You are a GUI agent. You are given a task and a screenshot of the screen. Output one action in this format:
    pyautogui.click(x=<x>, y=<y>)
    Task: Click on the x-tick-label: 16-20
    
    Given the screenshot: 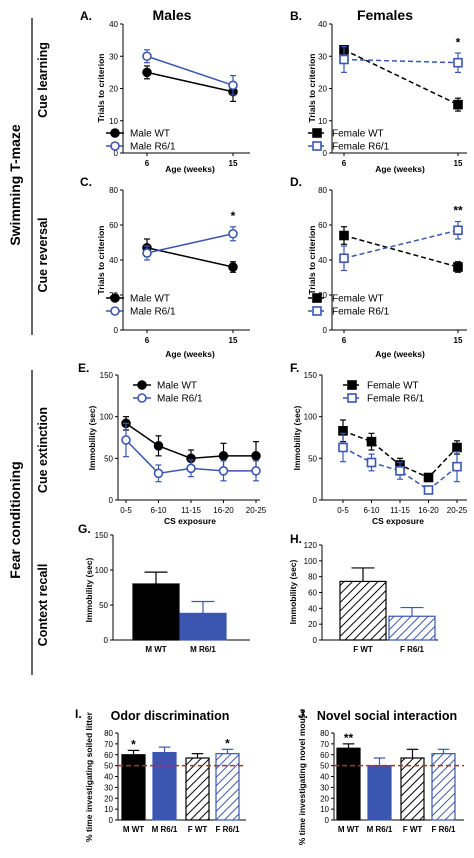 What is the action you would take?
    pyautogui.click(x=223, y=510)
    